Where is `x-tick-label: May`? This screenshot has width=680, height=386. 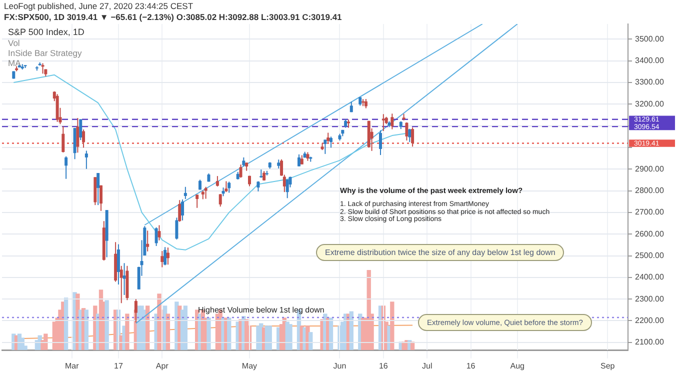
x-tick-label: May is located at coordinates (250, 365).